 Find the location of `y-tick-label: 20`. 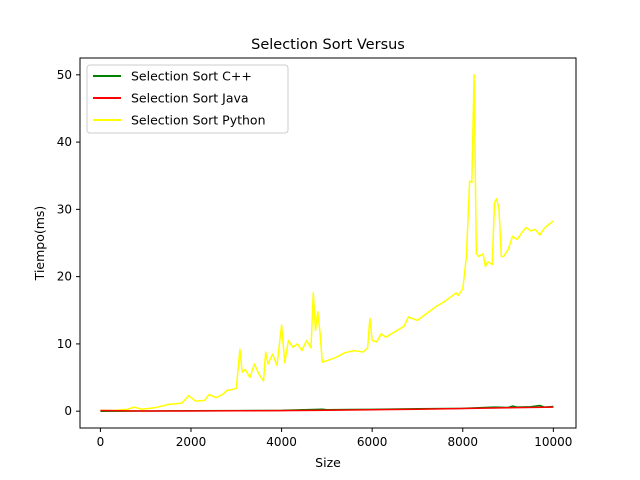

y-tick-label: 20 is located at coordinates (64, 277).